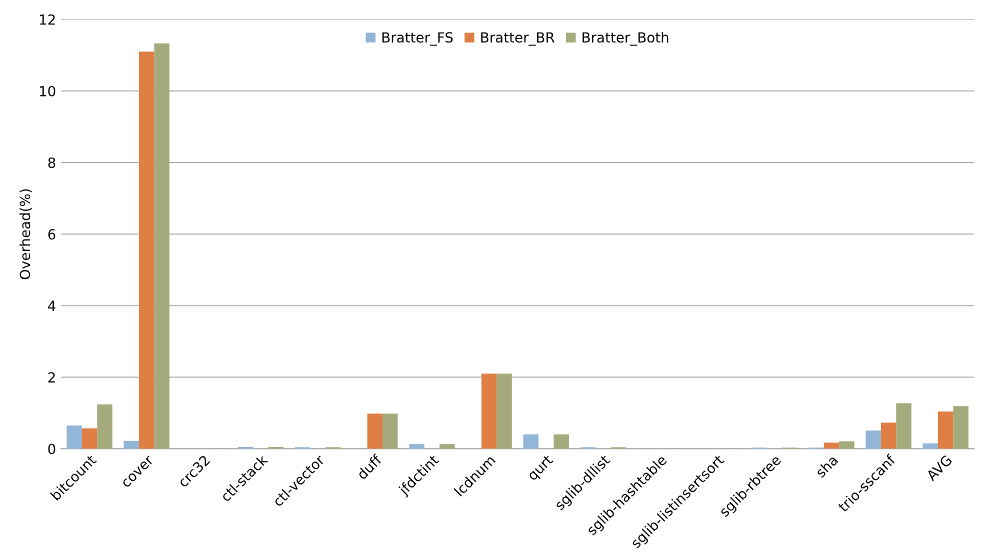 The width and height of the screenshot is (984, 554). What do you see at coordinates (52, 305) in the screenshot?
I see `y-tick-label: 4` at bounding box center [52, 305].